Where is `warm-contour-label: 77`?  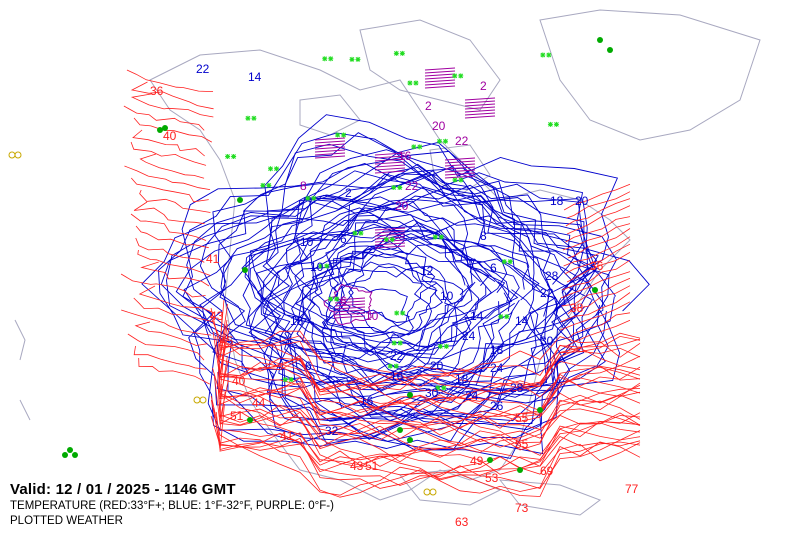
warm-contour-label: 77 is located at coordinates (632, 489).